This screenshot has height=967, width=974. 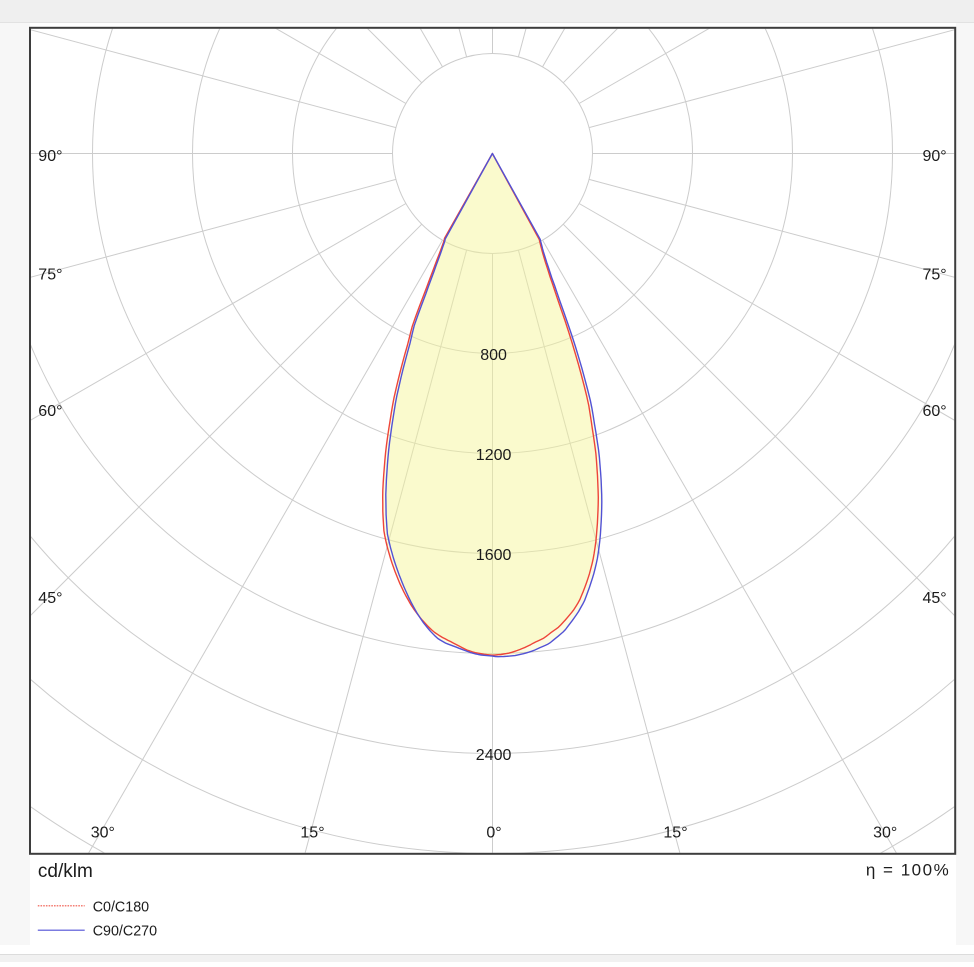 What do you see at coordinates (494, 755) in the screenshot?
I see `svg-text: 2400` at bounding box center [494, 755].